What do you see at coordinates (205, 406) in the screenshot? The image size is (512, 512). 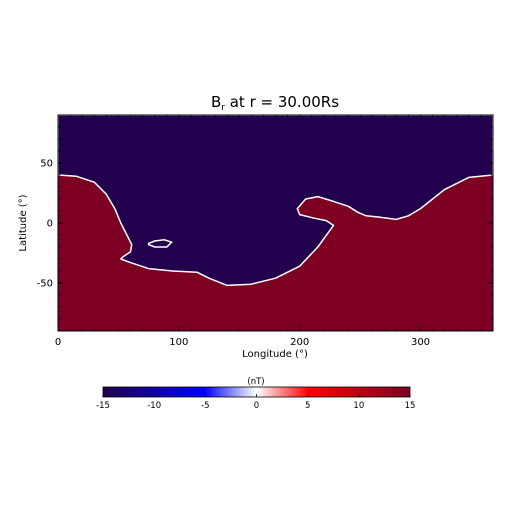 I see `colorbar-tick-label: -5` at bounding box center [205, 406].